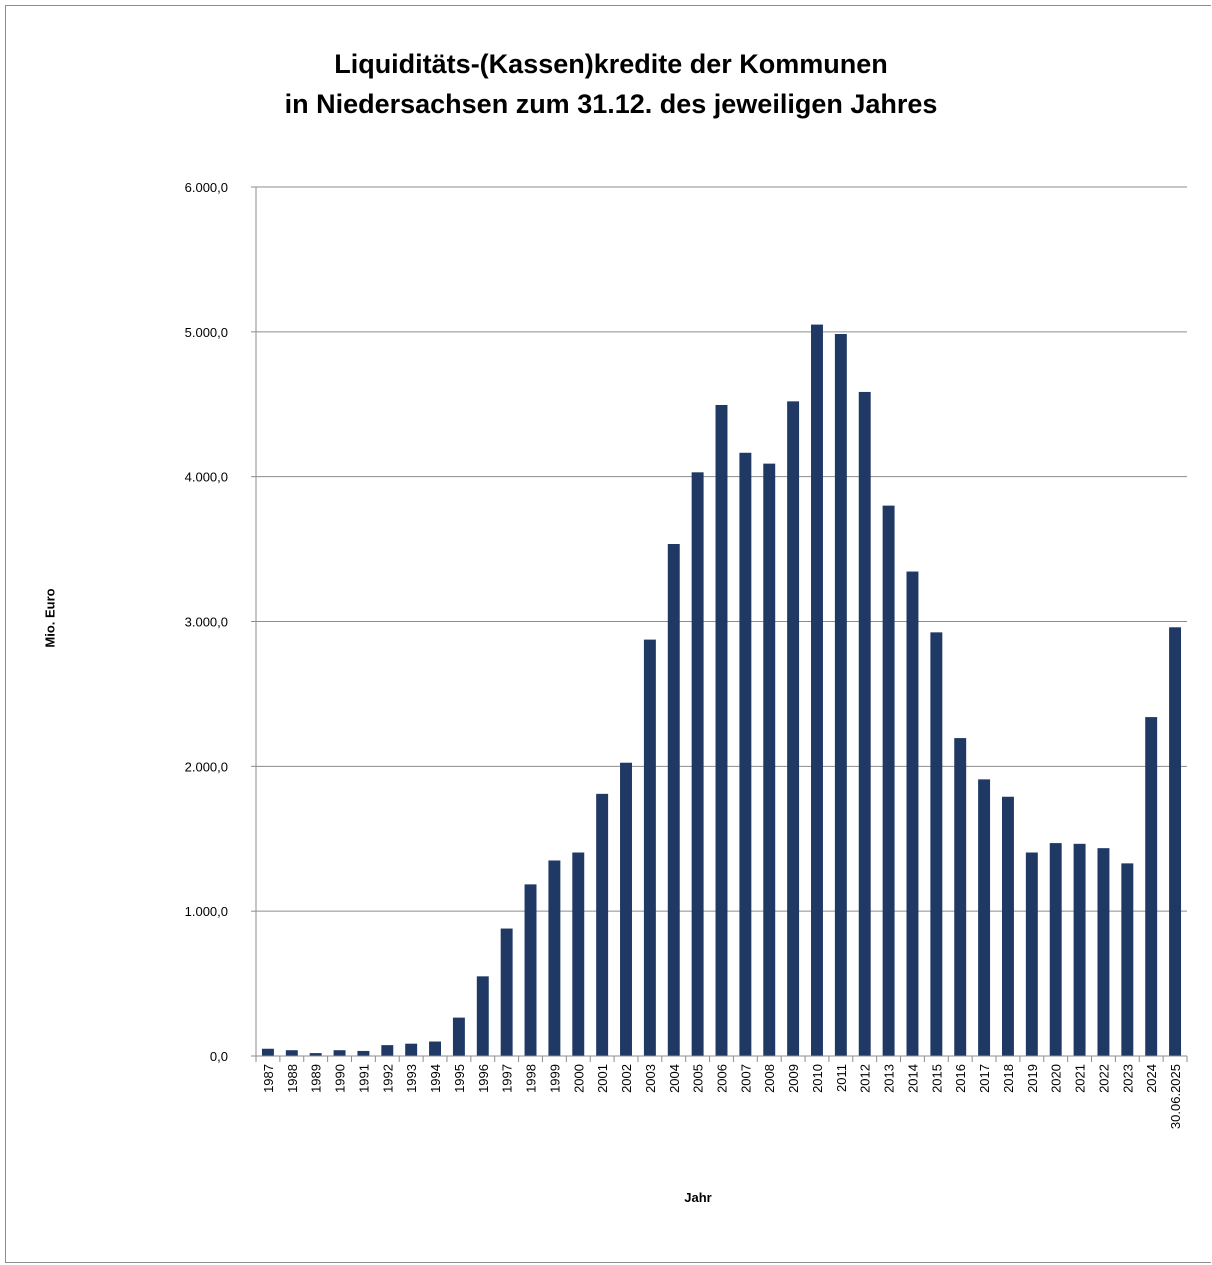 The width and height of the screenshot is (1212, 1265). Describe the element at coordinates (793, 728) in the screenshot. I see `bar-2009` at that location.